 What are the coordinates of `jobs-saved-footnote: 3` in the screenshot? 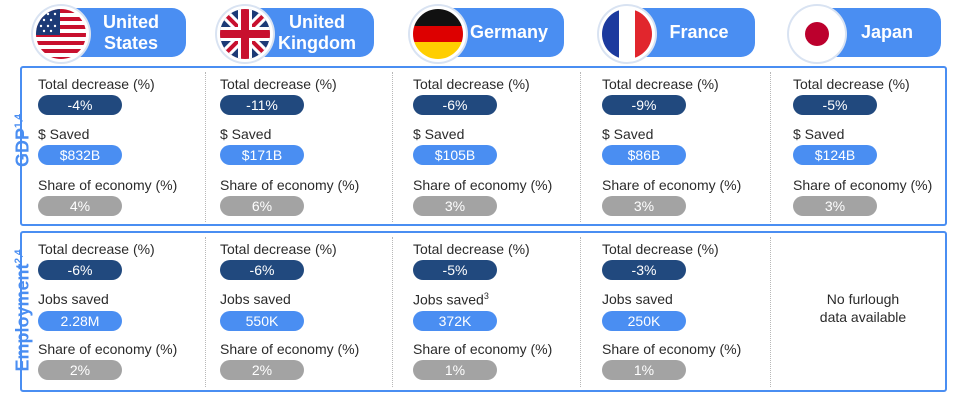 It's located at (486, 296).